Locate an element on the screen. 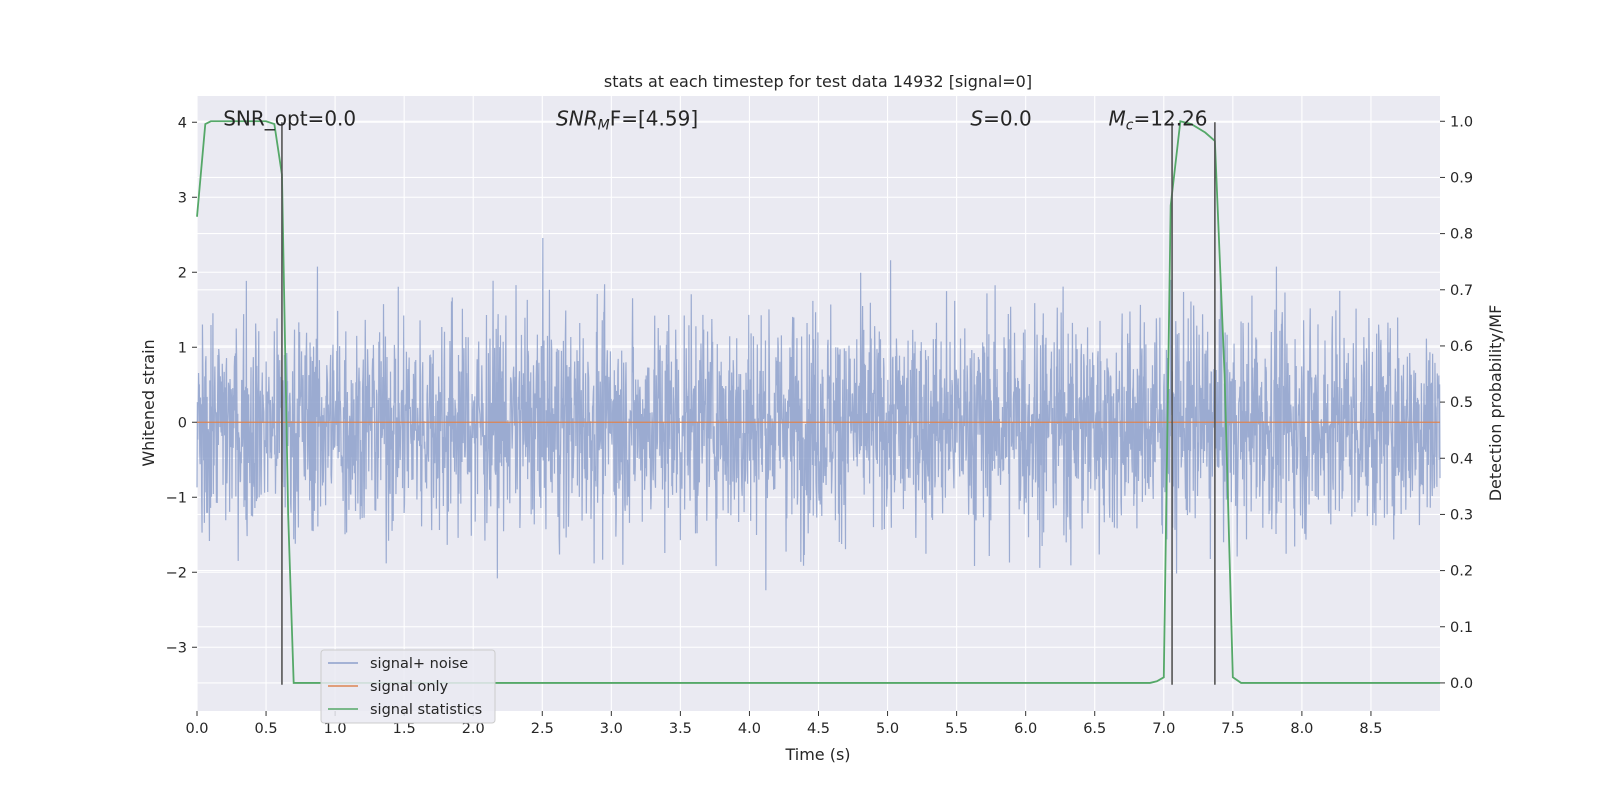 This screenshot has width=1600, height=800. x-tick-label: 3.5 is located at coordinates (680, 729).